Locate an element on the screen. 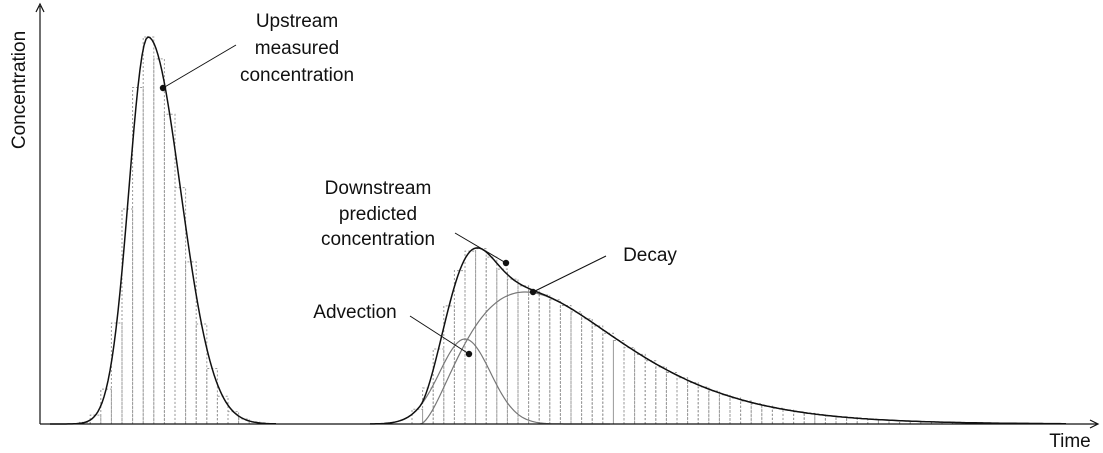  y-axis-label: Concentration is located at coordinates (19, 90).